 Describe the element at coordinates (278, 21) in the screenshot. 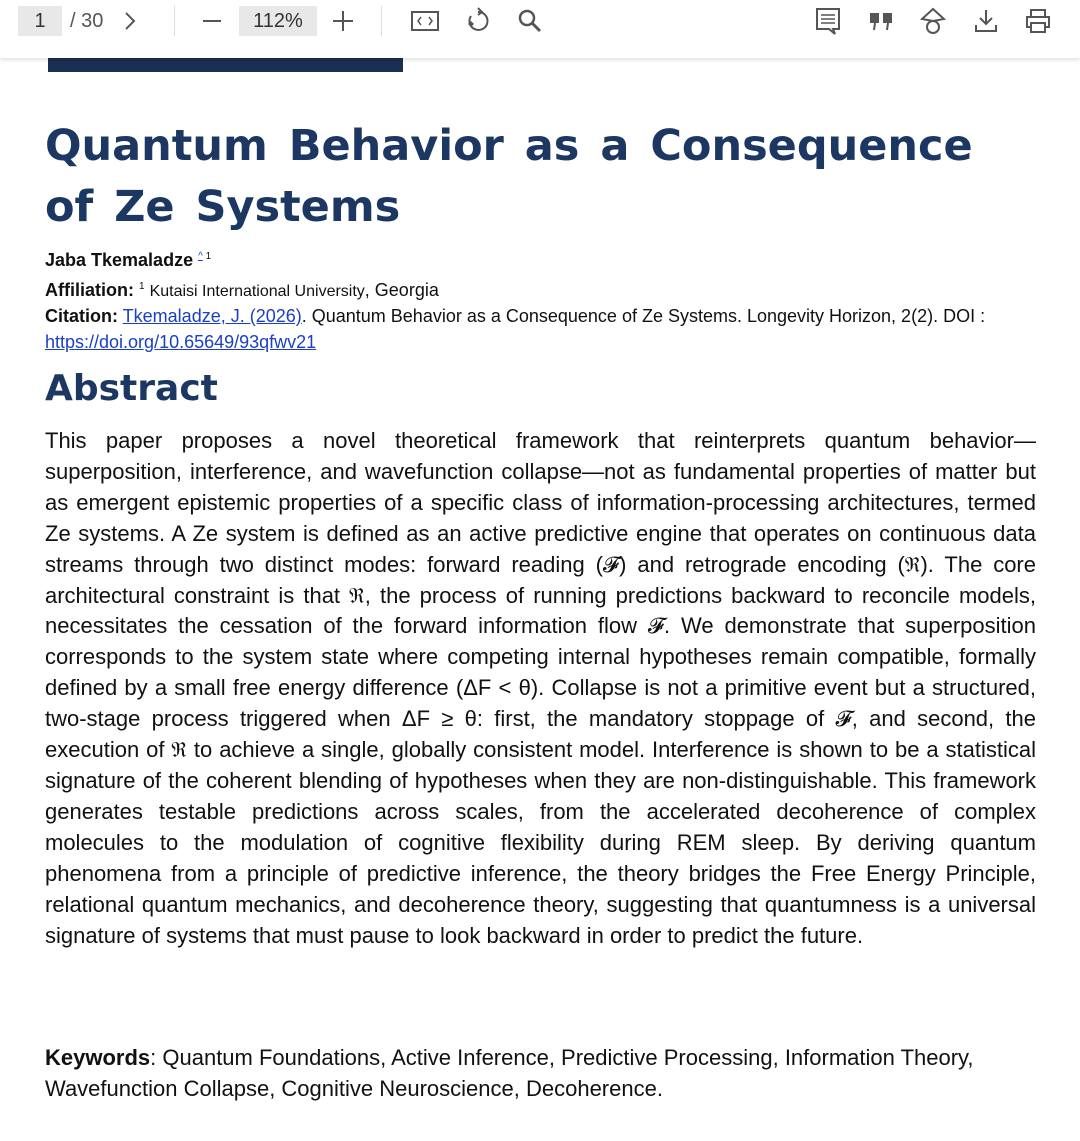

I see `zoom-level-input: 112%` at that location.